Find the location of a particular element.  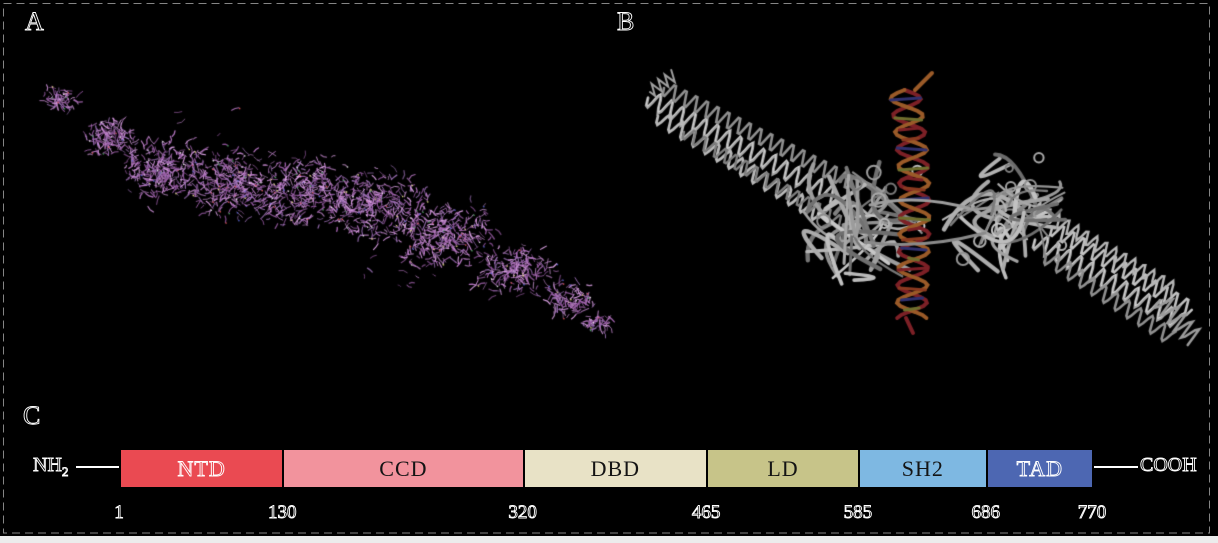

domain-box-ccd: CCD is located at coordinates (403, 468).